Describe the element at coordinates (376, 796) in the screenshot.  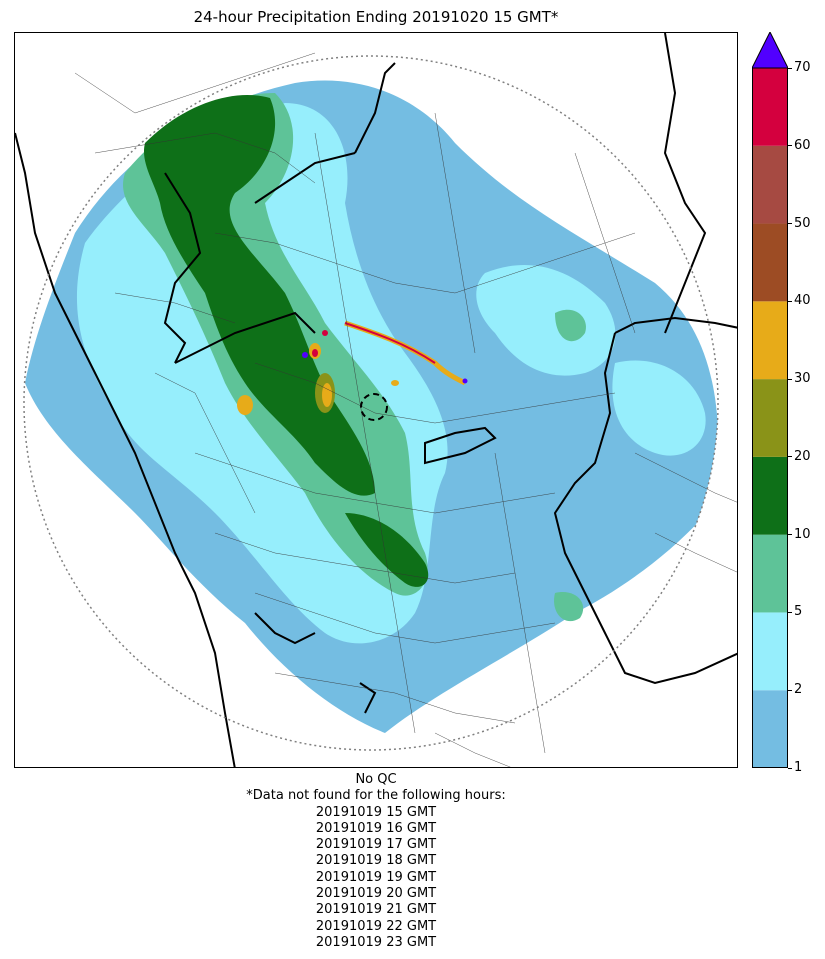
I see `missing-data-header: *Data not found for the following hours:` at that location.